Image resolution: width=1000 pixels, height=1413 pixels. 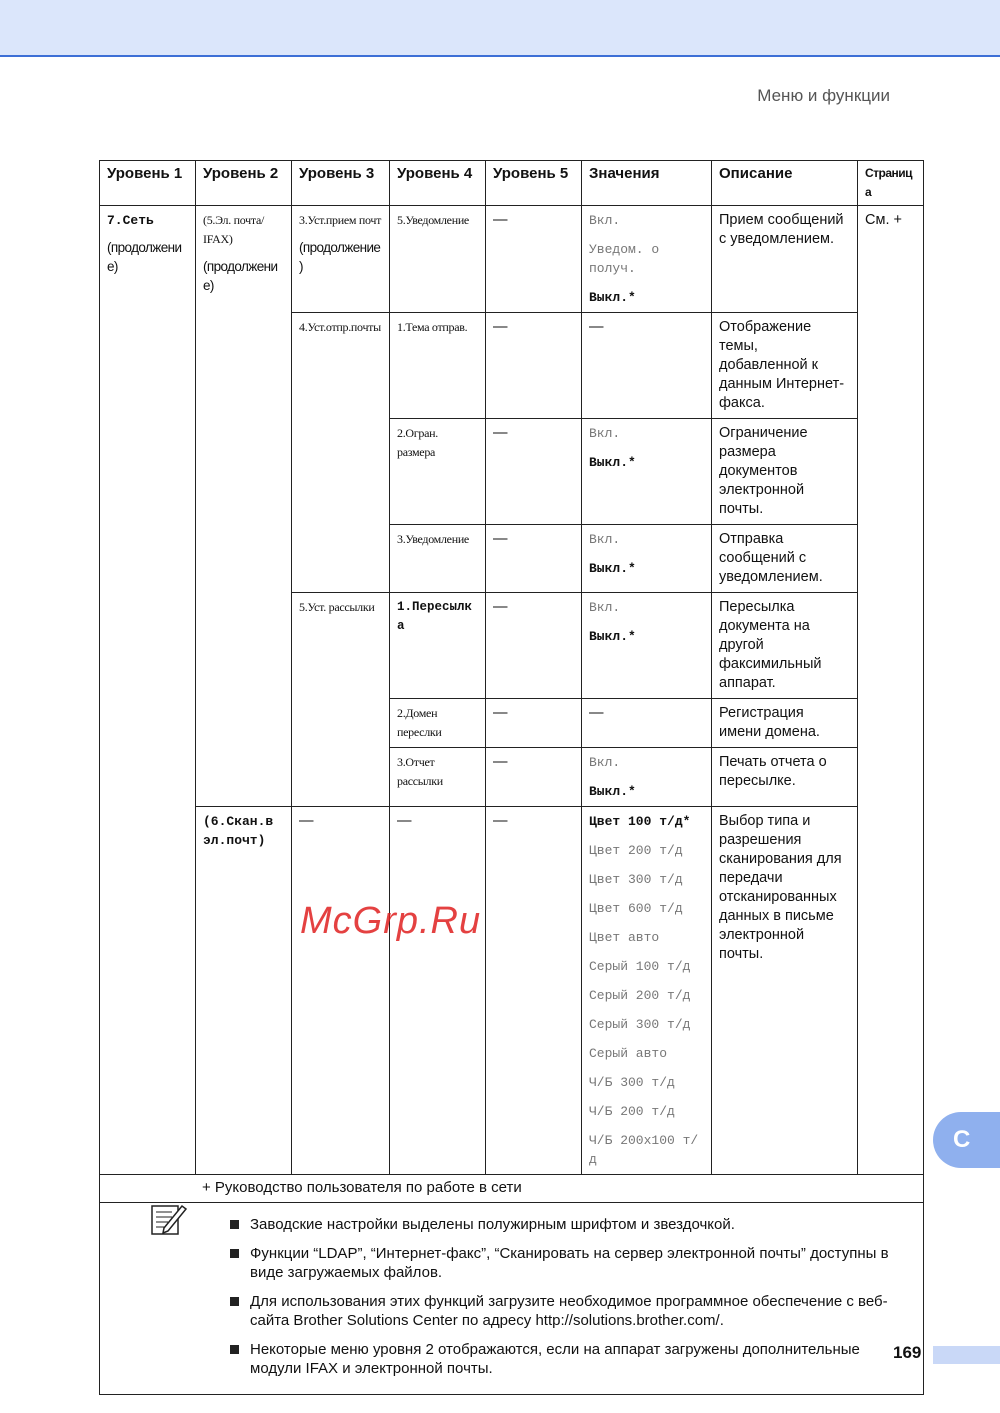 I want to click on level3-cell: 5.Уст. рассылки, so click(x=340, y=699).